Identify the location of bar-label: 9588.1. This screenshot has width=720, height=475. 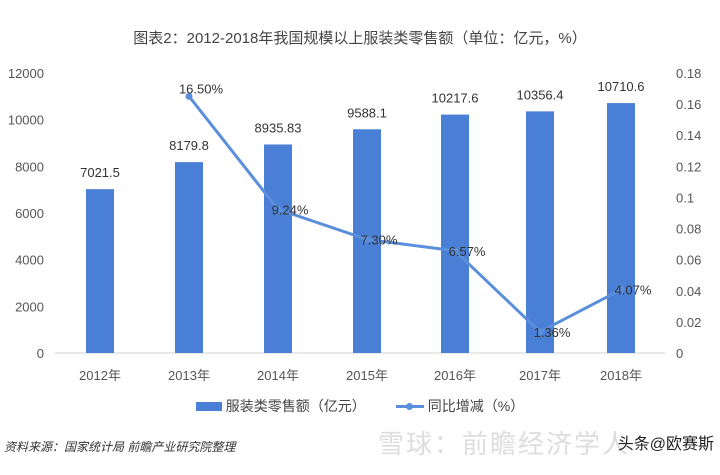
(367, 112).